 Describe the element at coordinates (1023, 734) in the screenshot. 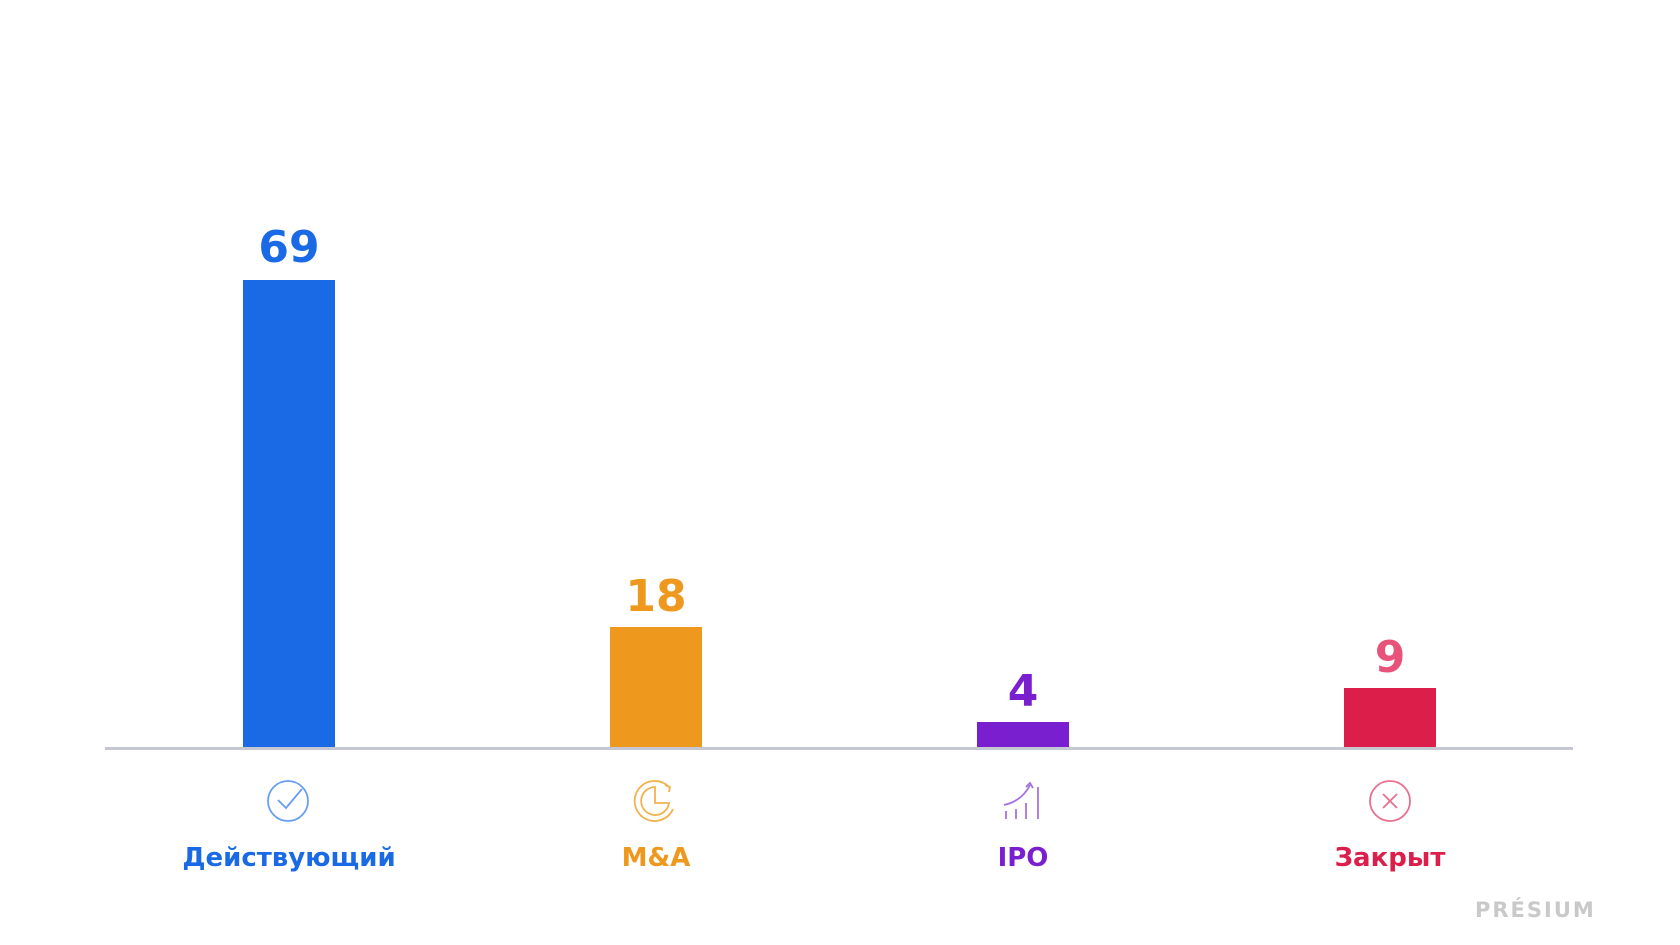

I see `bar-ipo` at that location.